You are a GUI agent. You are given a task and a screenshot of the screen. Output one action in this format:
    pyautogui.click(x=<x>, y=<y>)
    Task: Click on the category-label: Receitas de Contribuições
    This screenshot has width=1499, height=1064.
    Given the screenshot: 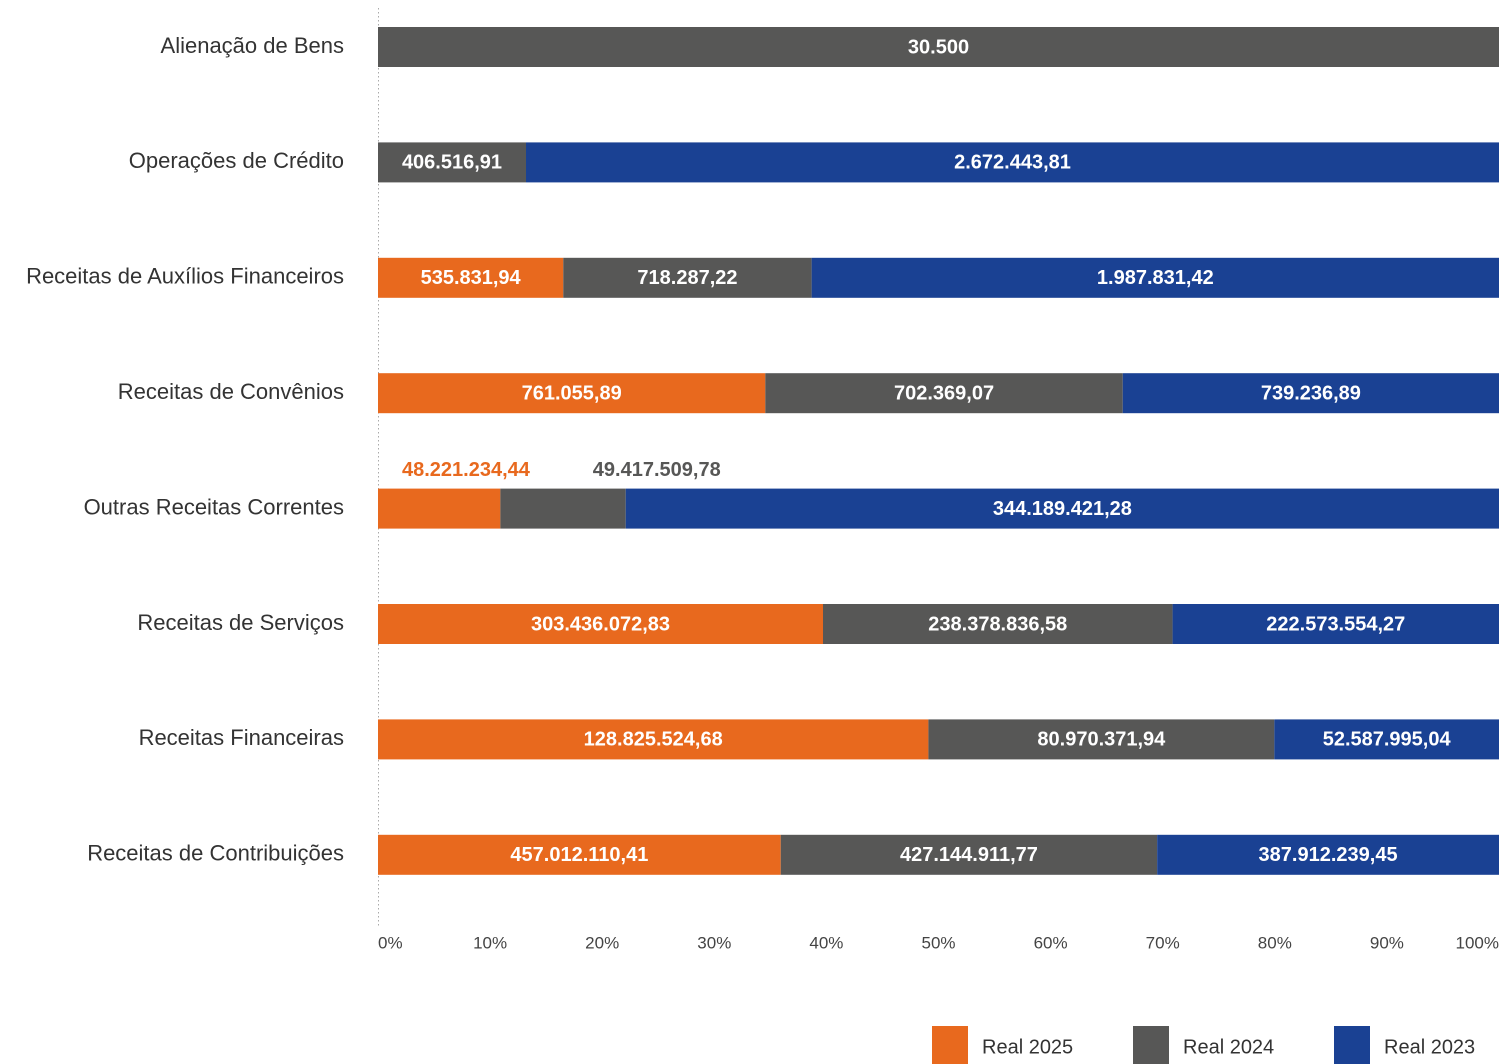 What is the action you would take?
    pyautogui.click(x=215, y=853)
    